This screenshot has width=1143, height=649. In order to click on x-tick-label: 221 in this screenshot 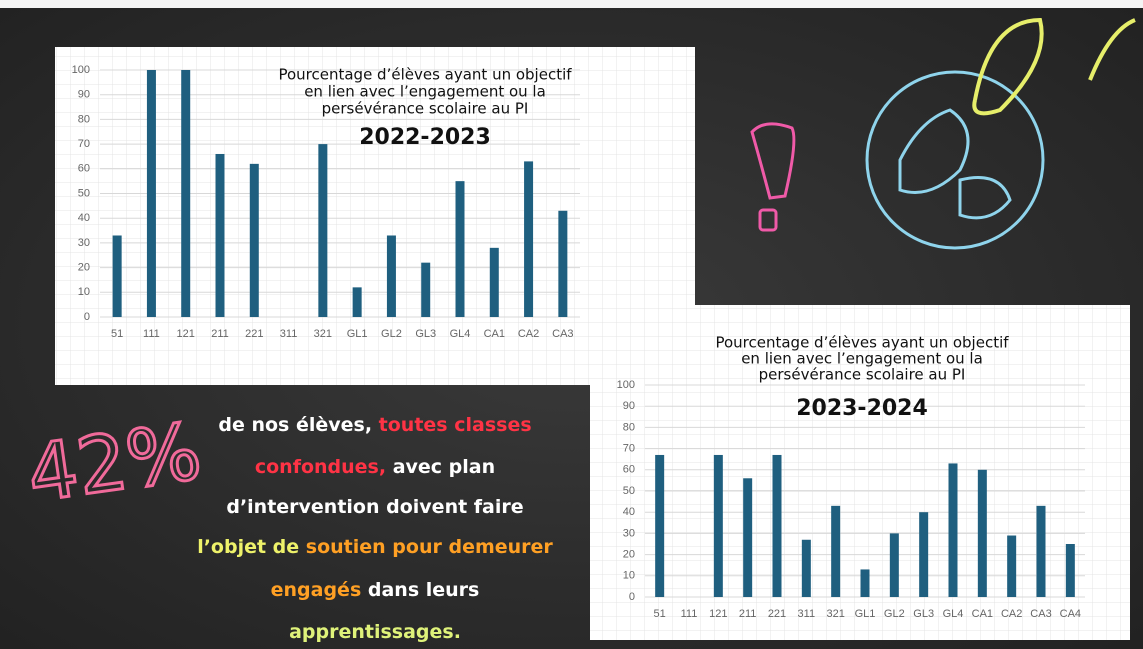, I will do `click(777, 614)`.